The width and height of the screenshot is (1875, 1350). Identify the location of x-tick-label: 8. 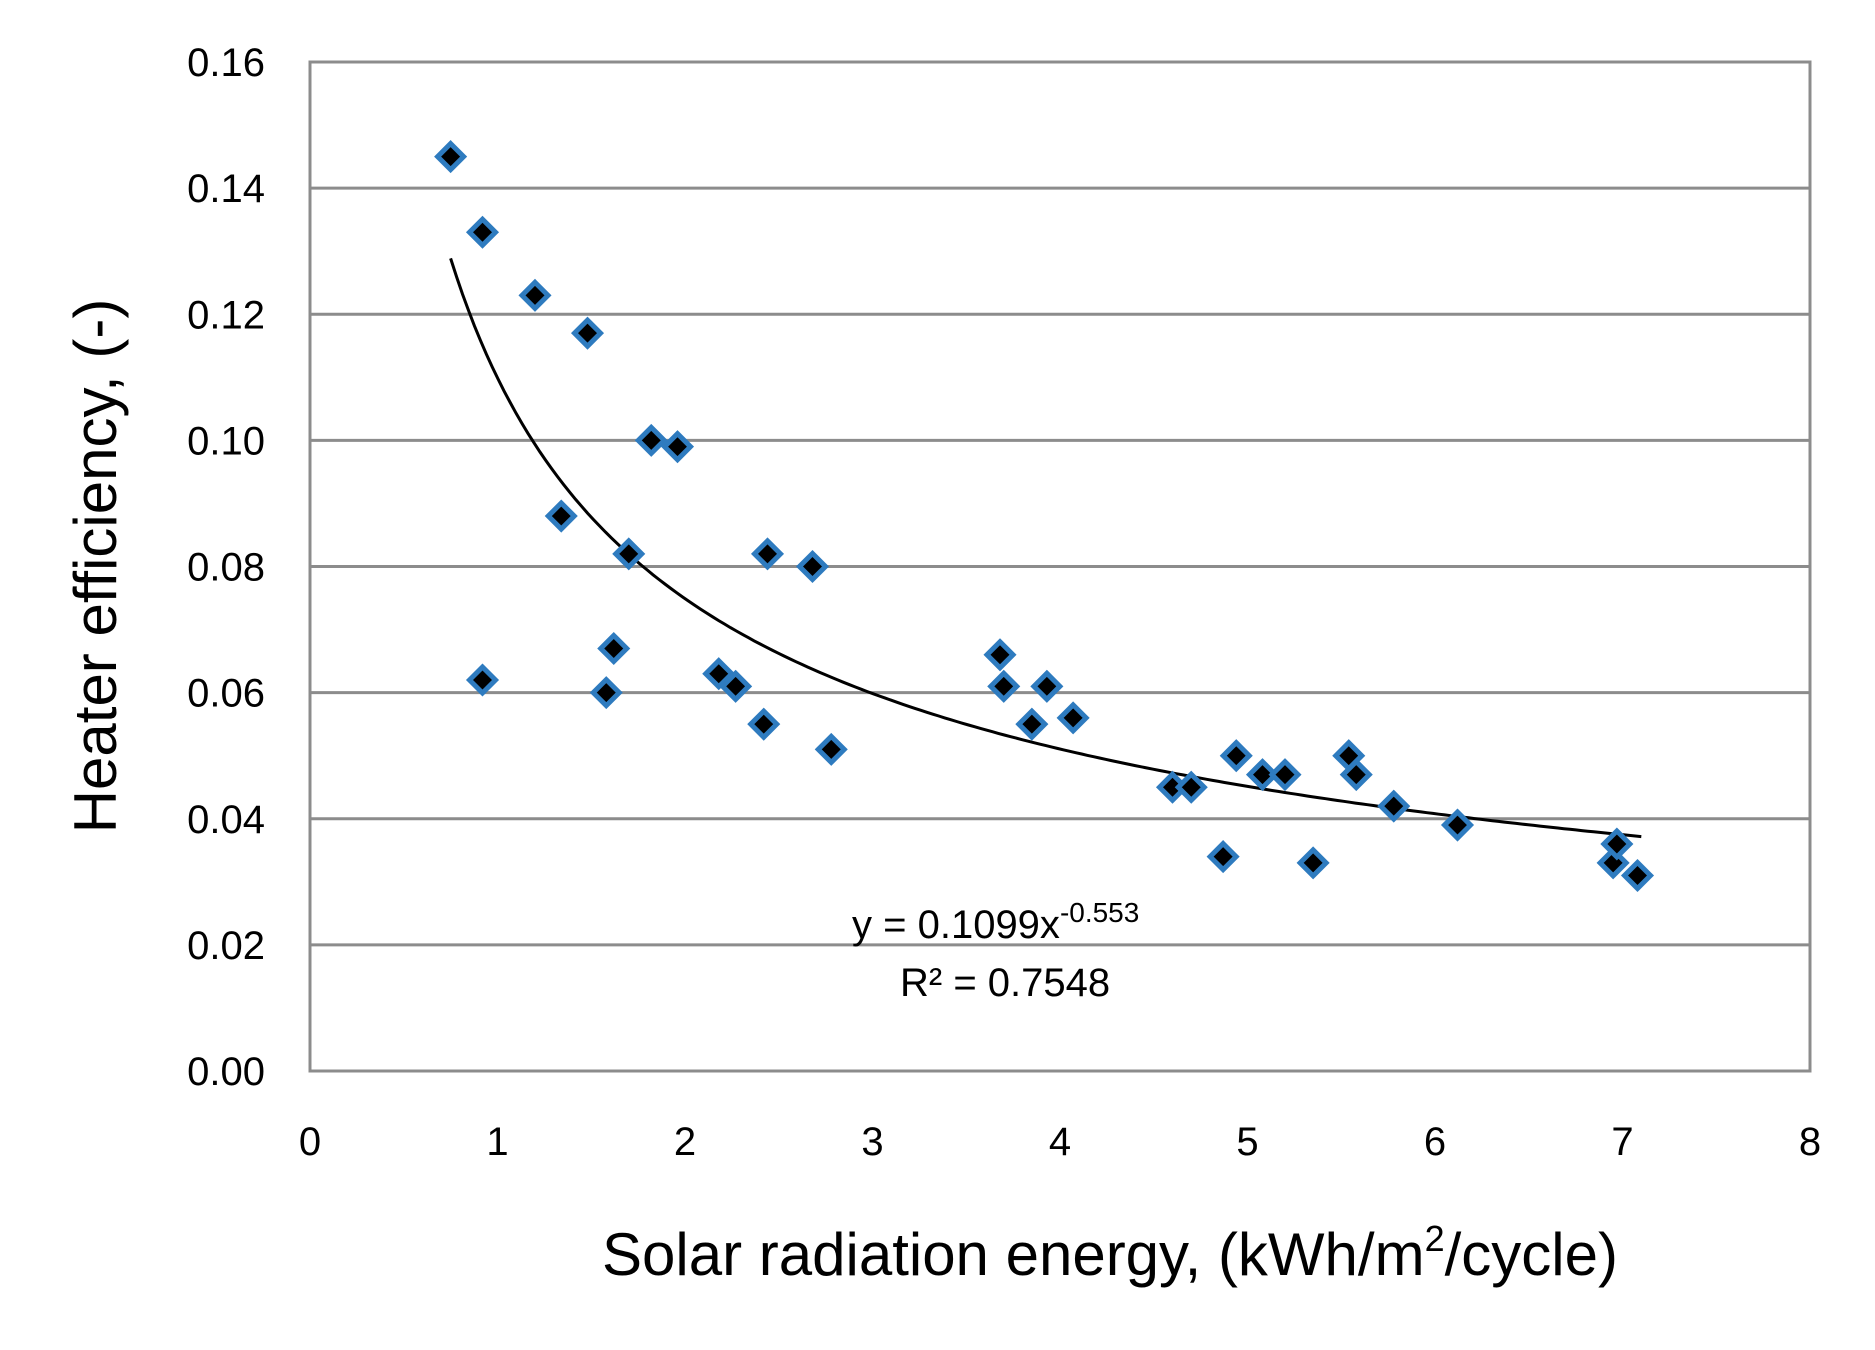
(1810, 1142).